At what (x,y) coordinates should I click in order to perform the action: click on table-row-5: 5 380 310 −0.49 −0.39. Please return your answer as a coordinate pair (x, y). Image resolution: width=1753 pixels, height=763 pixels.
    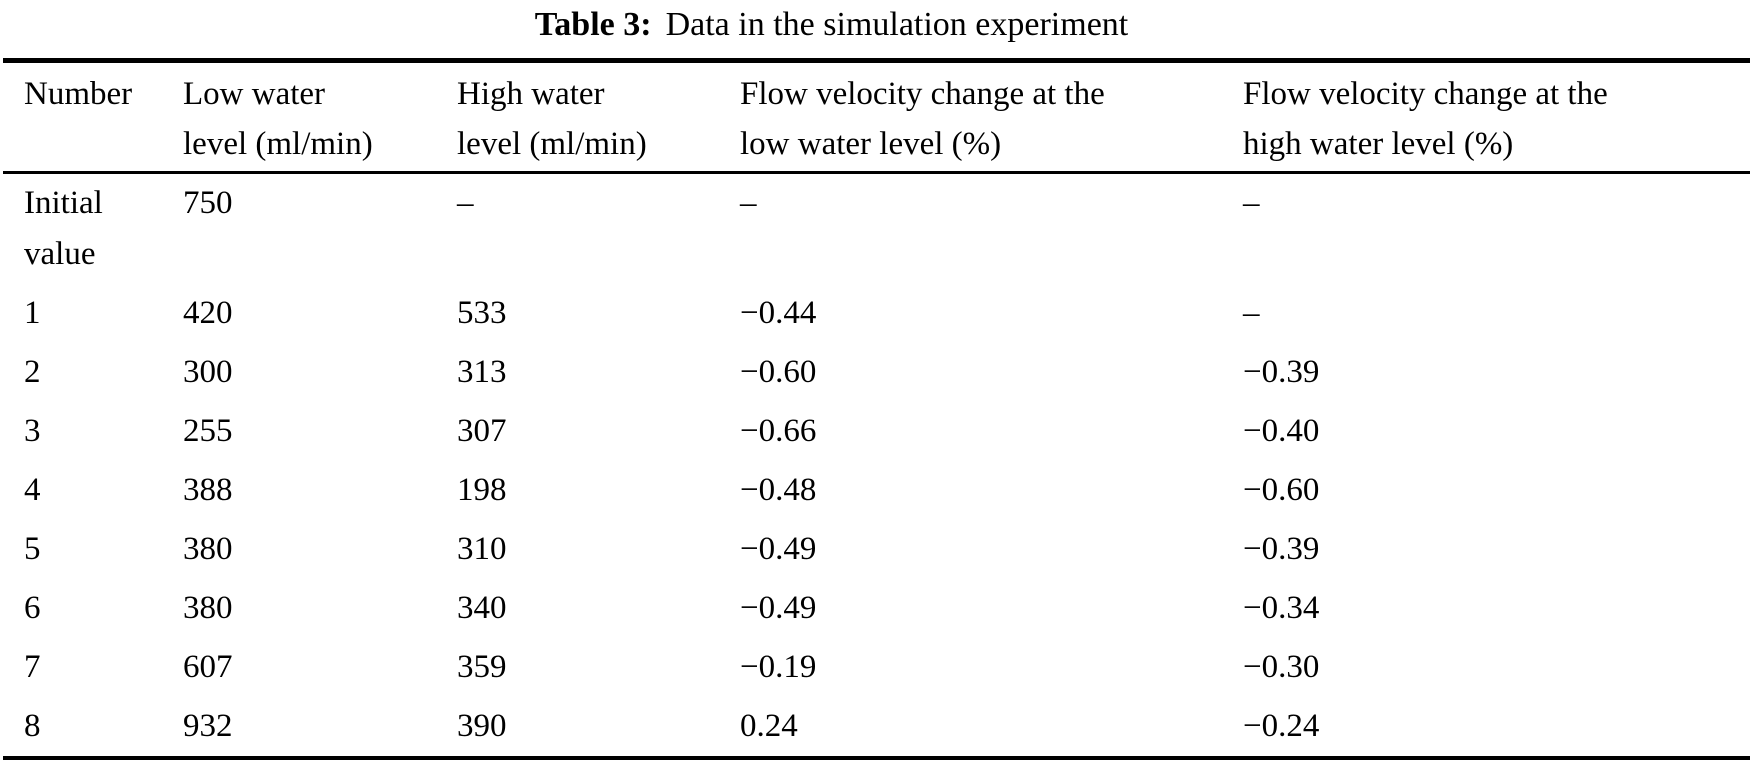
    Looking at the image, I should click on (876, 549).